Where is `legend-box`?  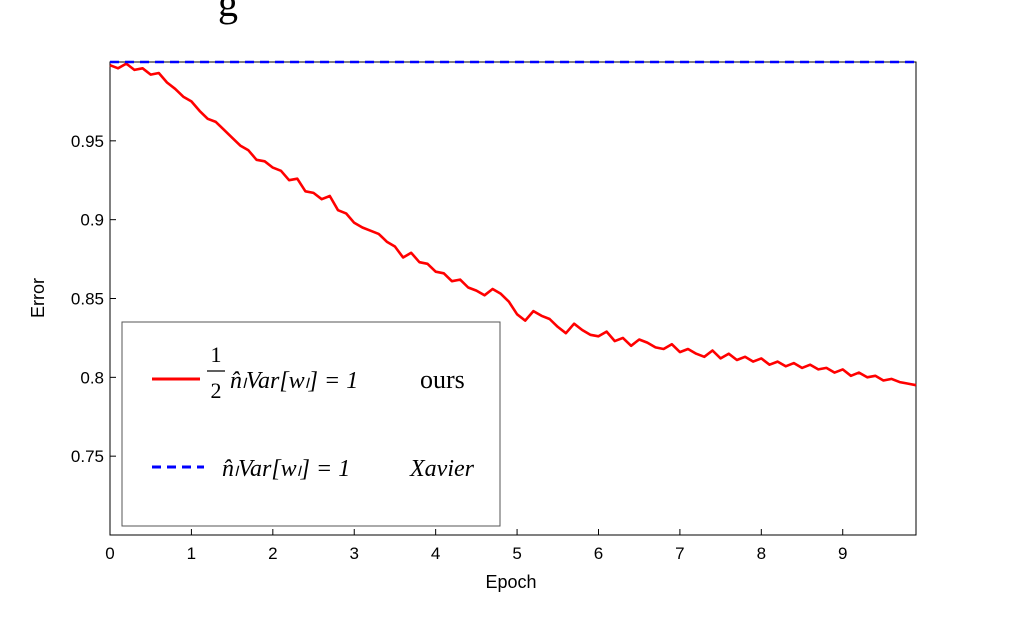 legend-box is located at coordinates (311, 424).